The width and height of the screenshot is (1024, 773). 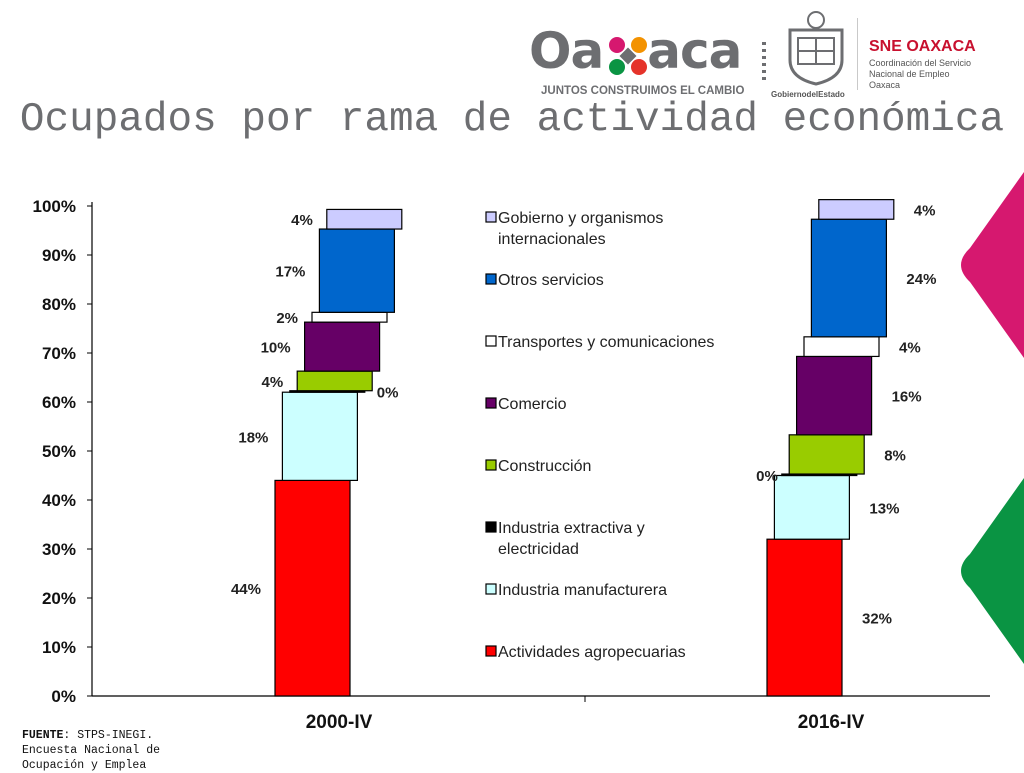 I want to click on legend-label: Industria extractiva y, so click(x=571, y=528).